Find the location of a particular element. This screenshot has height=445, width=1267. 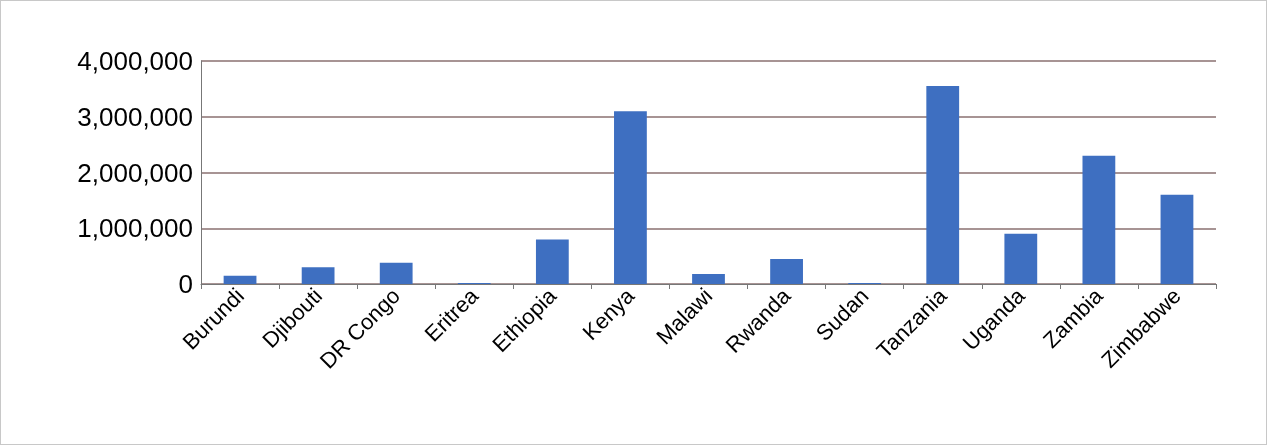

y-tick-label: 4,000,000 is located at coordinates (135, 61).